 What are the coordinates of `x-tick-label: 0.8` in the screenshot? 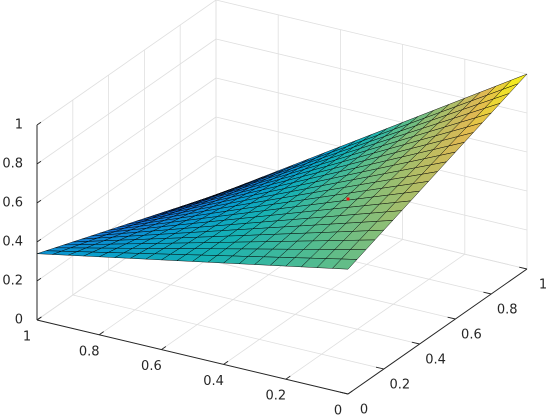 It's located at (89, 351).